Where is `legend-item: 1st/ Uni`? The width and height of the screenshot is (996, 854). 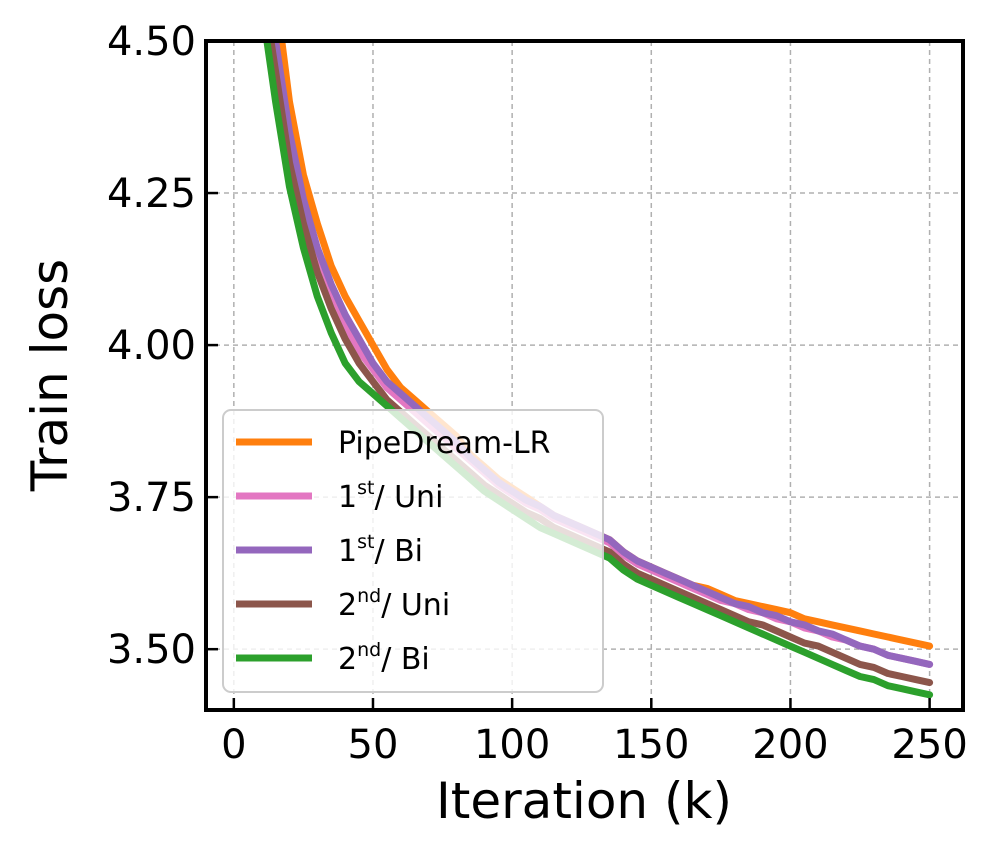 legend-item: 1st/ Uni is located at coordinates (339, 496).